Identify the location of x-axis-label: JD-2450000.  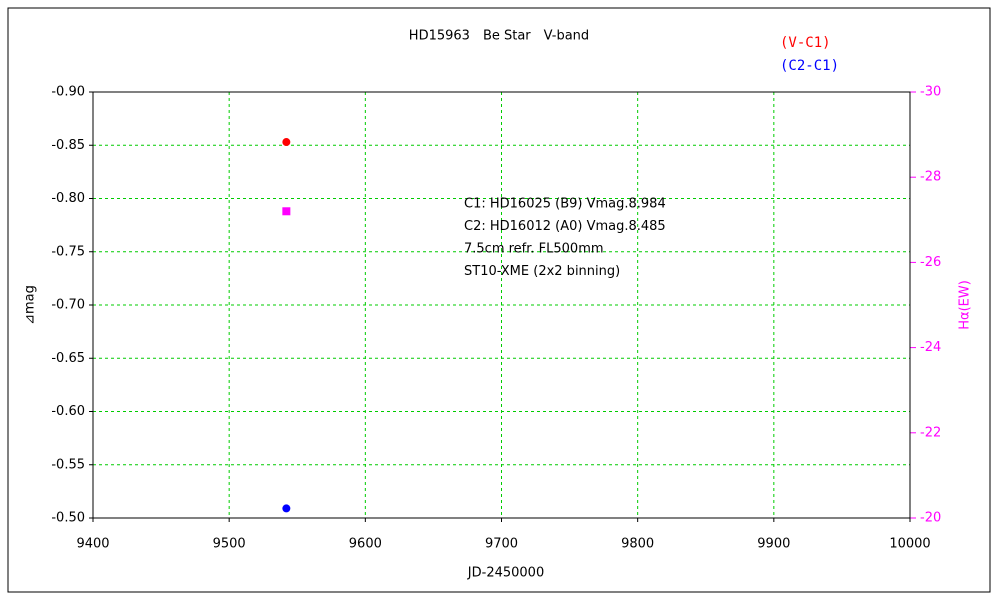
(505, 573).